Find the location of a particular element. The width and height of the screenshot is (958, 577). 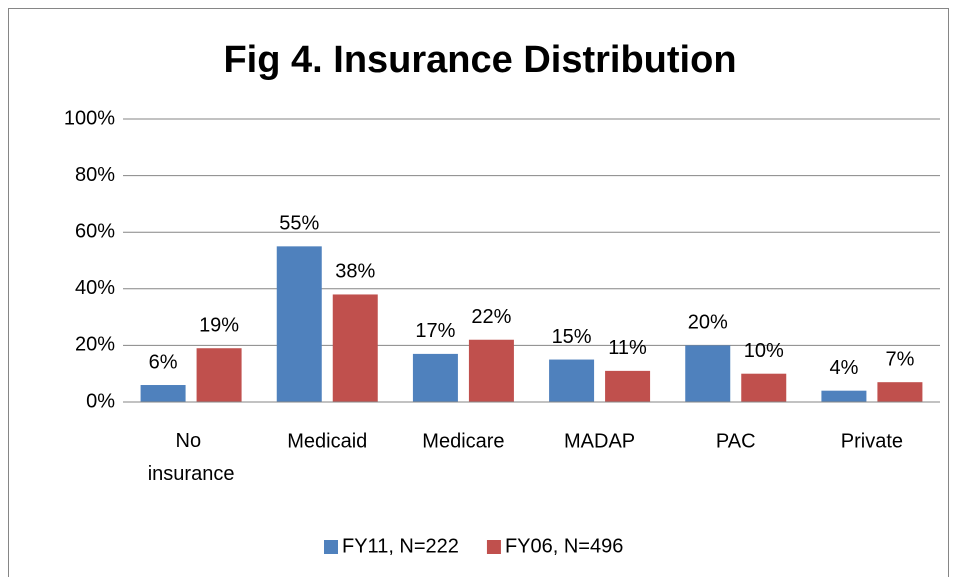

y-tick-label: 80% is located at coordinates (95, 175).